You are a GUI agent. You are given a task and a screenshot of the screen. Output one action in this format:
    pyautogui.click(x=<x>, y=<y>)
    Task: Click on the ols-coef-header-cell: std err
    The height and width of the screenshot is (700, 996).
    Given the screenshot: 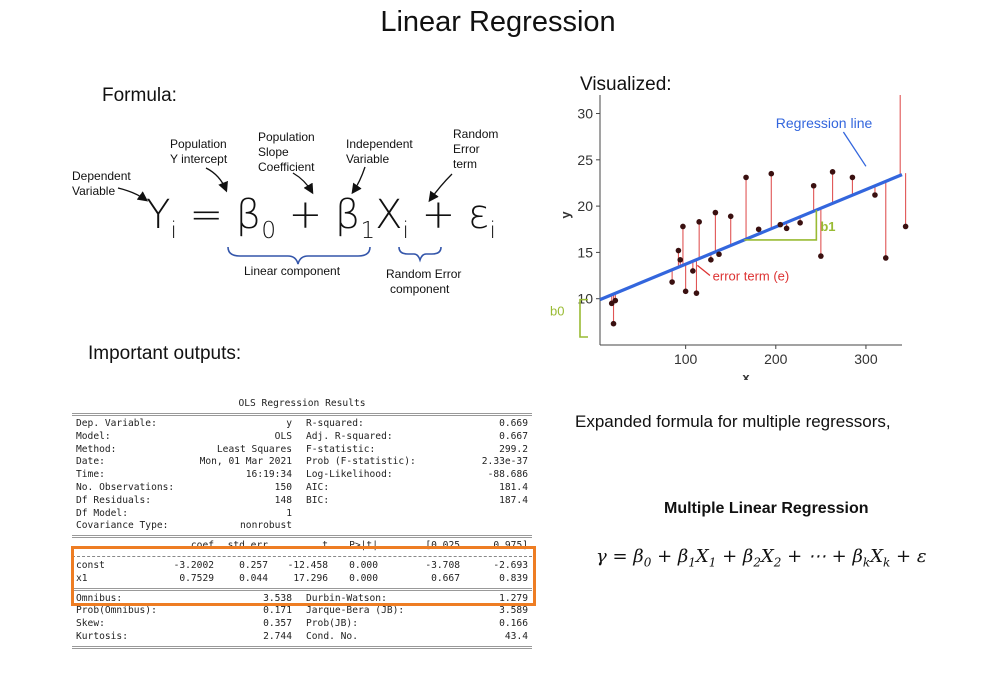 What is the action you would take?
    pyautogui.click(x=247, y=546)
    